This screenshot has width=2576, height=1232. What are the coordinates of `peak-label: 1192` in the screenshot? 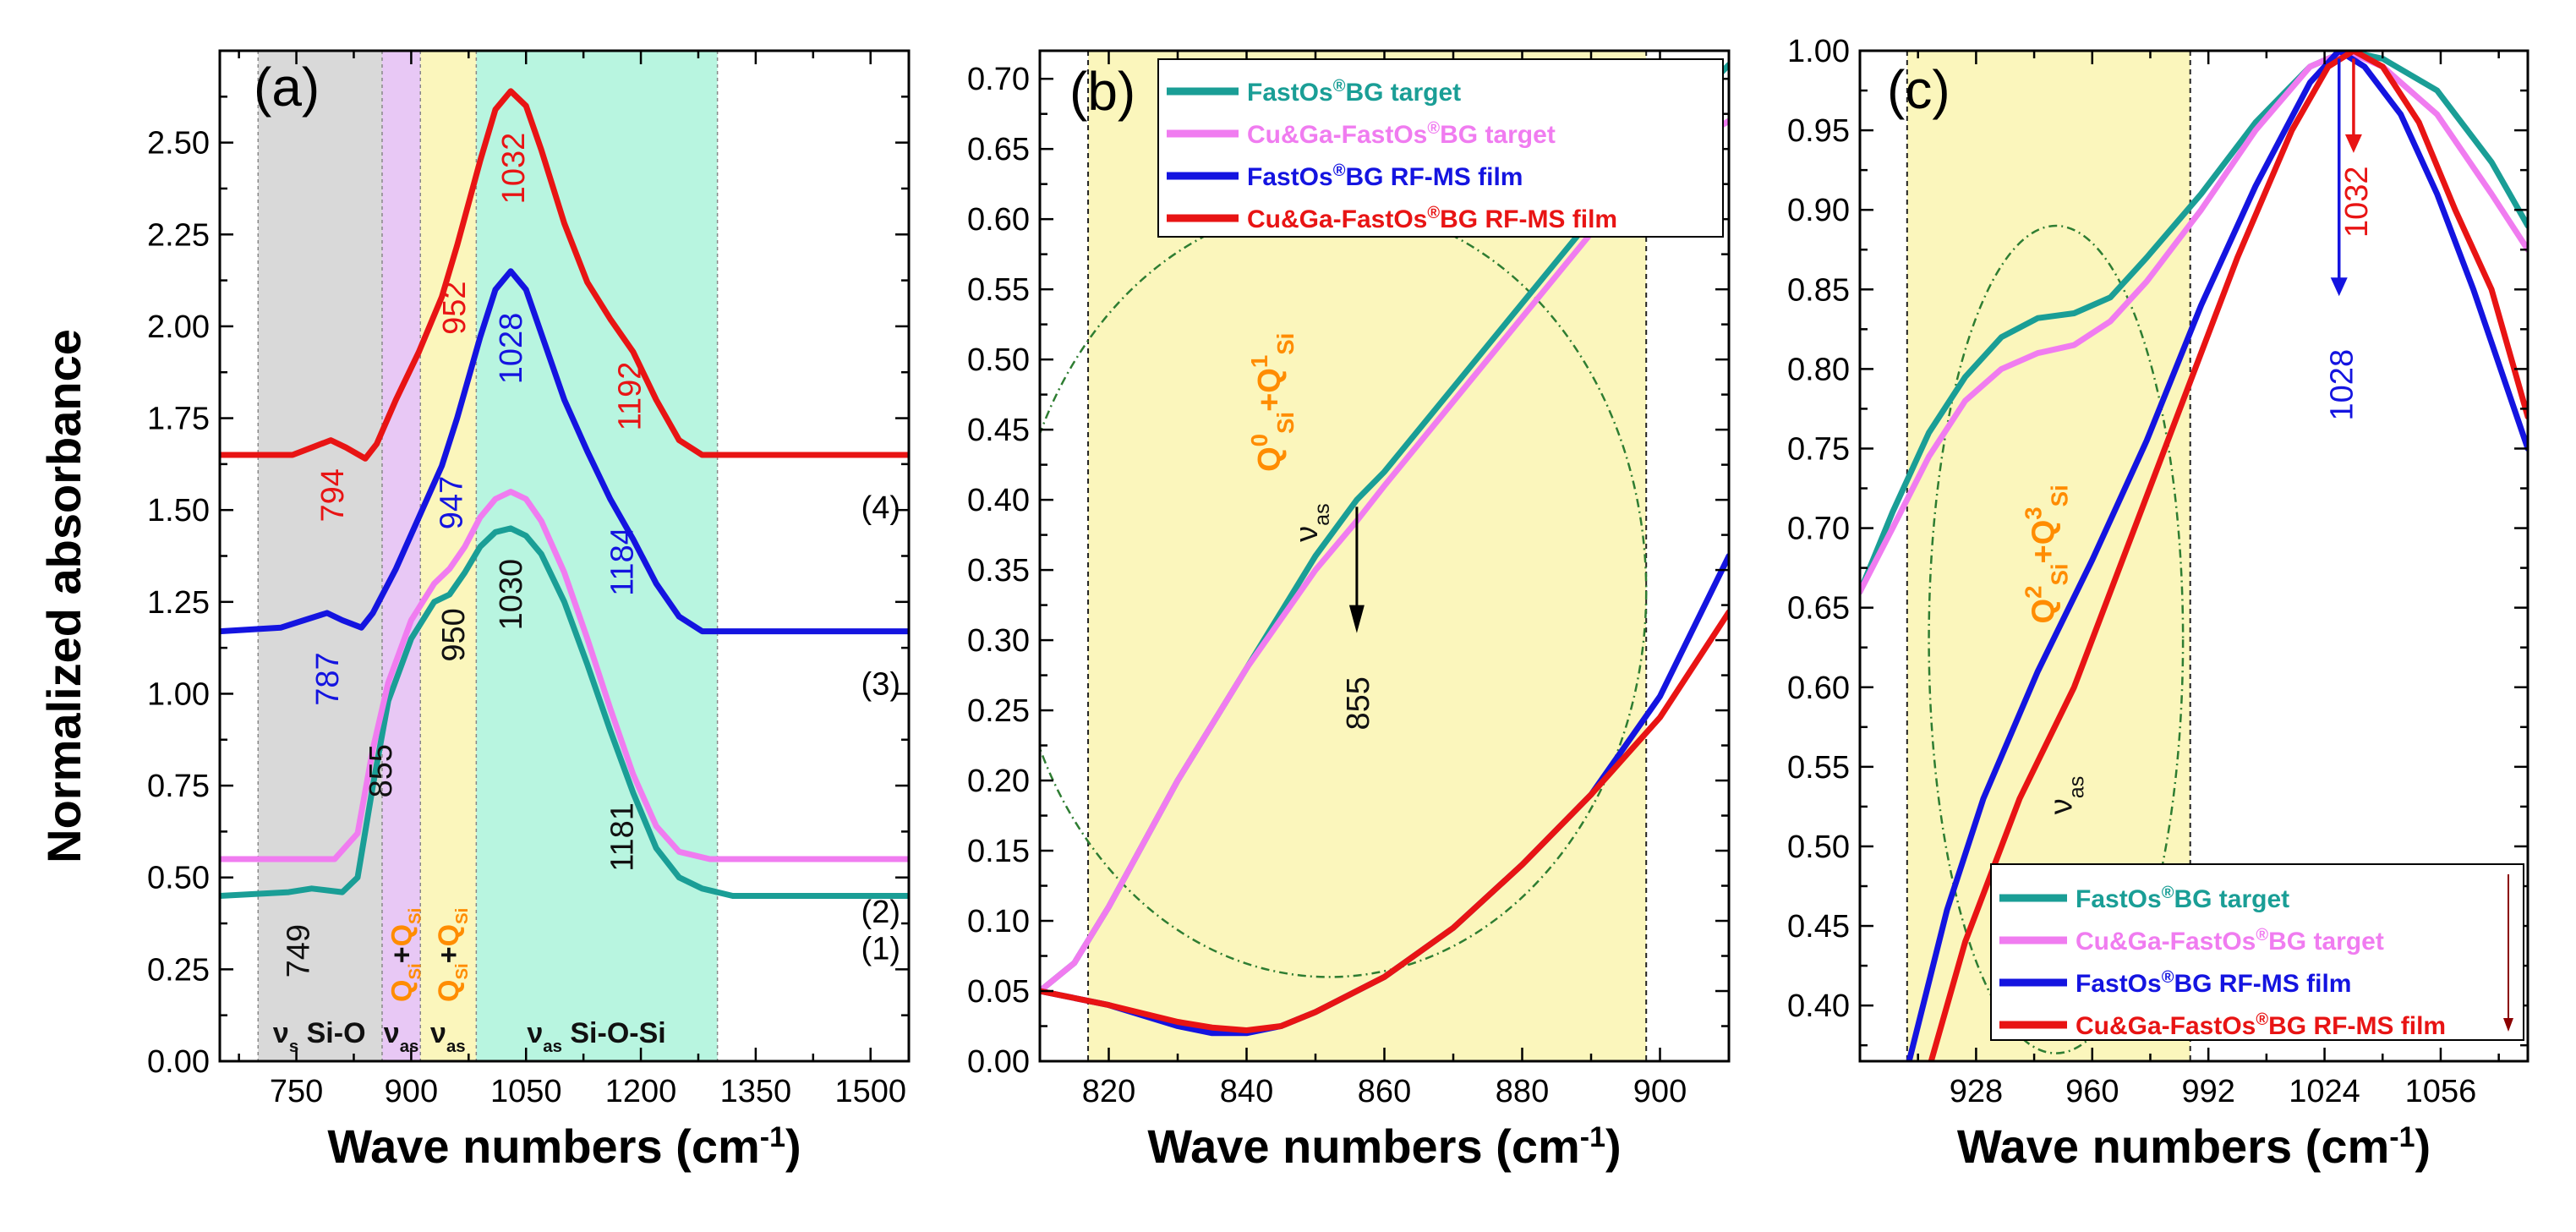 It's located at (630, 396).